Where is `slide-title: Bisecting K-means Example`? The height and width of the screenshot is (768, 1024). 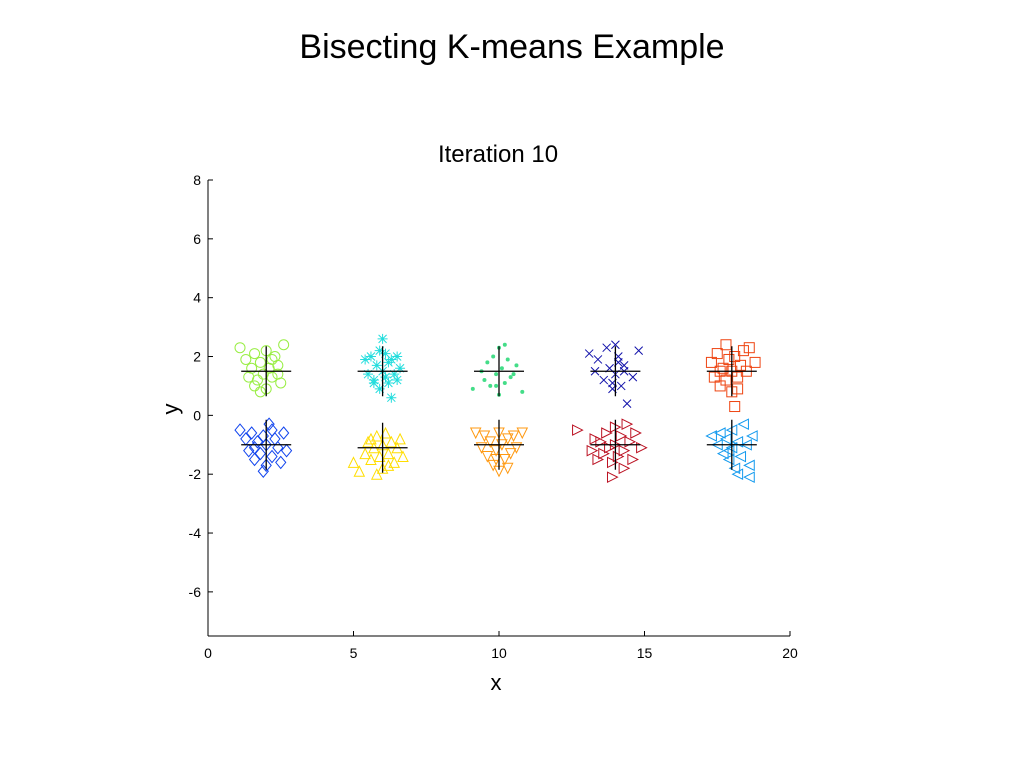
slide-title: Bisecting K-means Example is located at coordinates (512, 47).